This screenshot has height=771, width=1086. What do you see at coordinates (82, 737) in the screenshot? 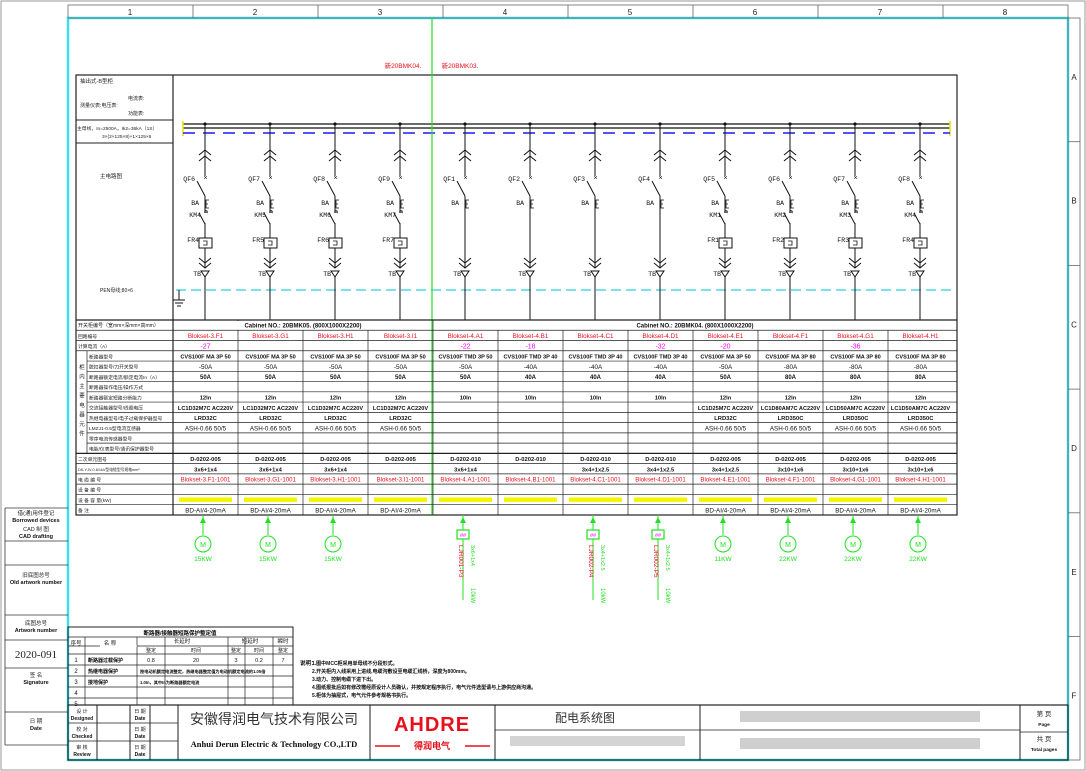
I see `role-label-en: Checked` at bounding box center [82, 737].